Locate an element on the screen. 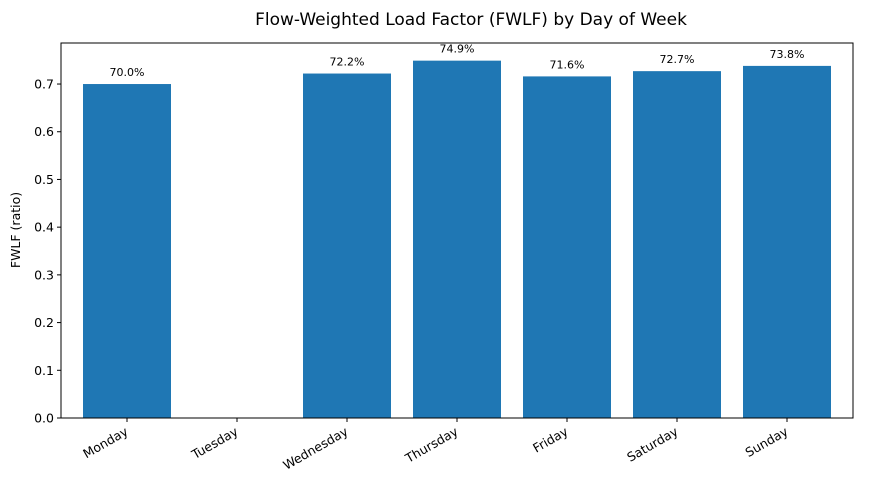  y-axis-label: FWLF (ratio) is located at coordinates (15, 230).